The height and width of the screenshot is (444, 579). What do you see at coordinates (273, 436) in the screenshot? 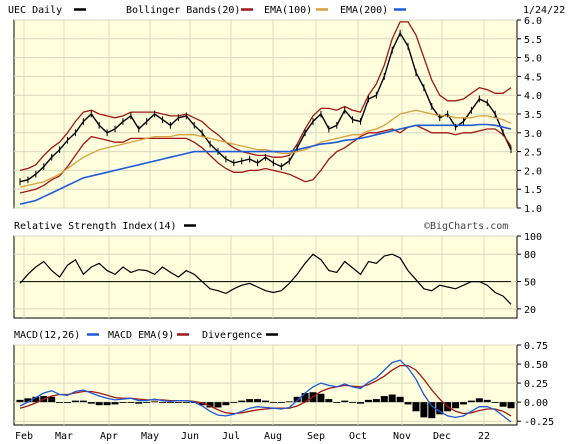
I see `x-tick-label: Aug` at bounding box center [273, 436].